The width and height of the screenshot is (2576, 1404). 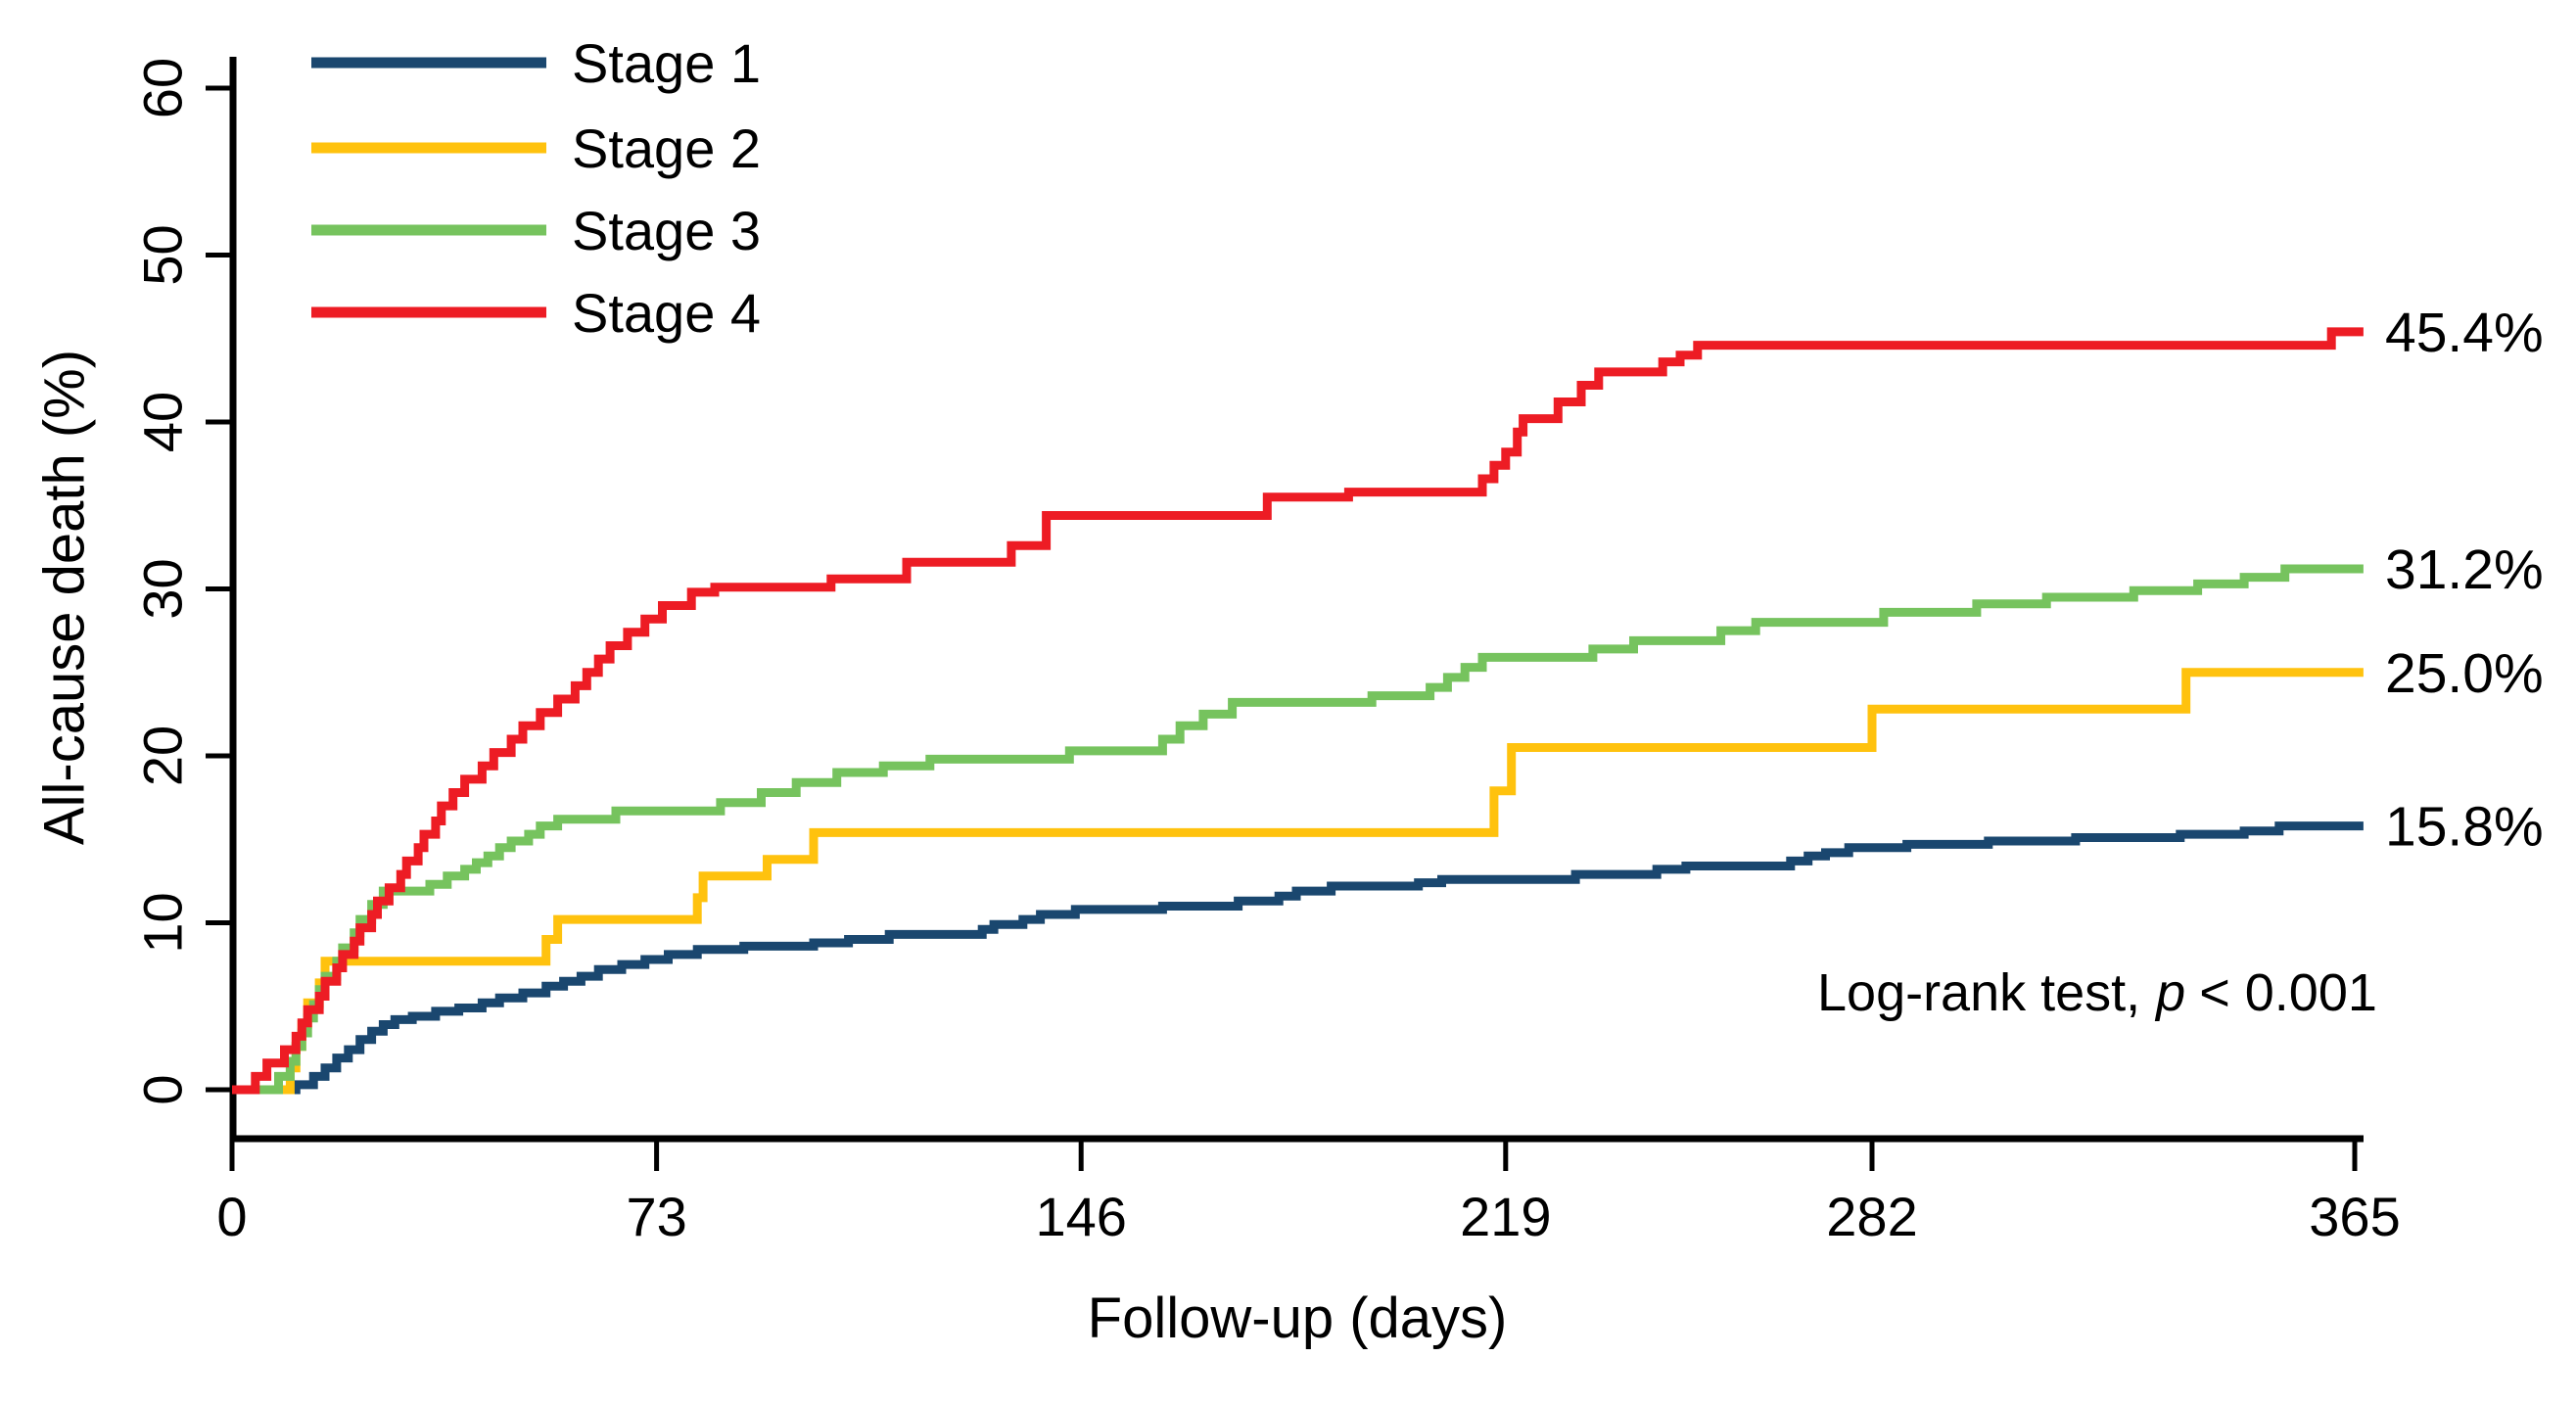 What do you see at coordinates (65, 597) in the screenshot?
I see `y-axis-title: All-cause death (%)` at bounding box center [65, 597].